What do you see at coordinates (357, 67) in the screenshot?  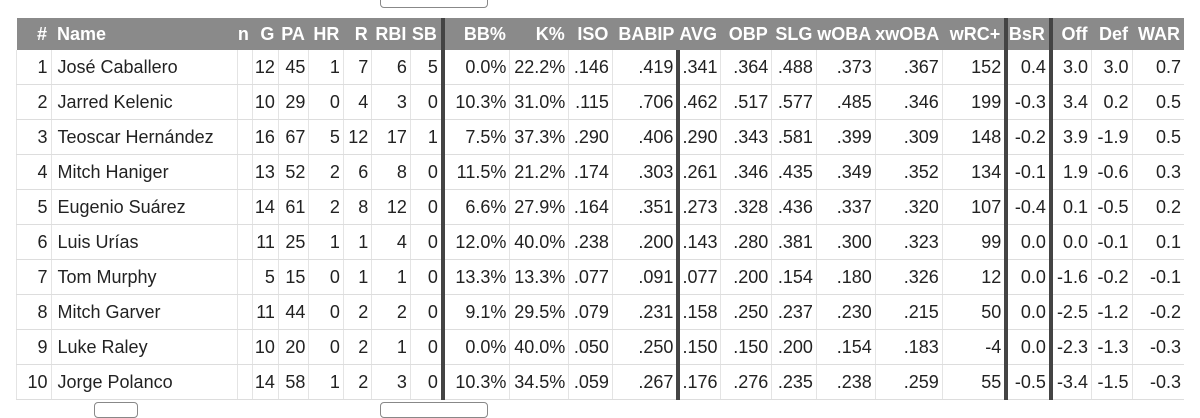 I see `cell-r: 7` at bounding box center [357, 67].